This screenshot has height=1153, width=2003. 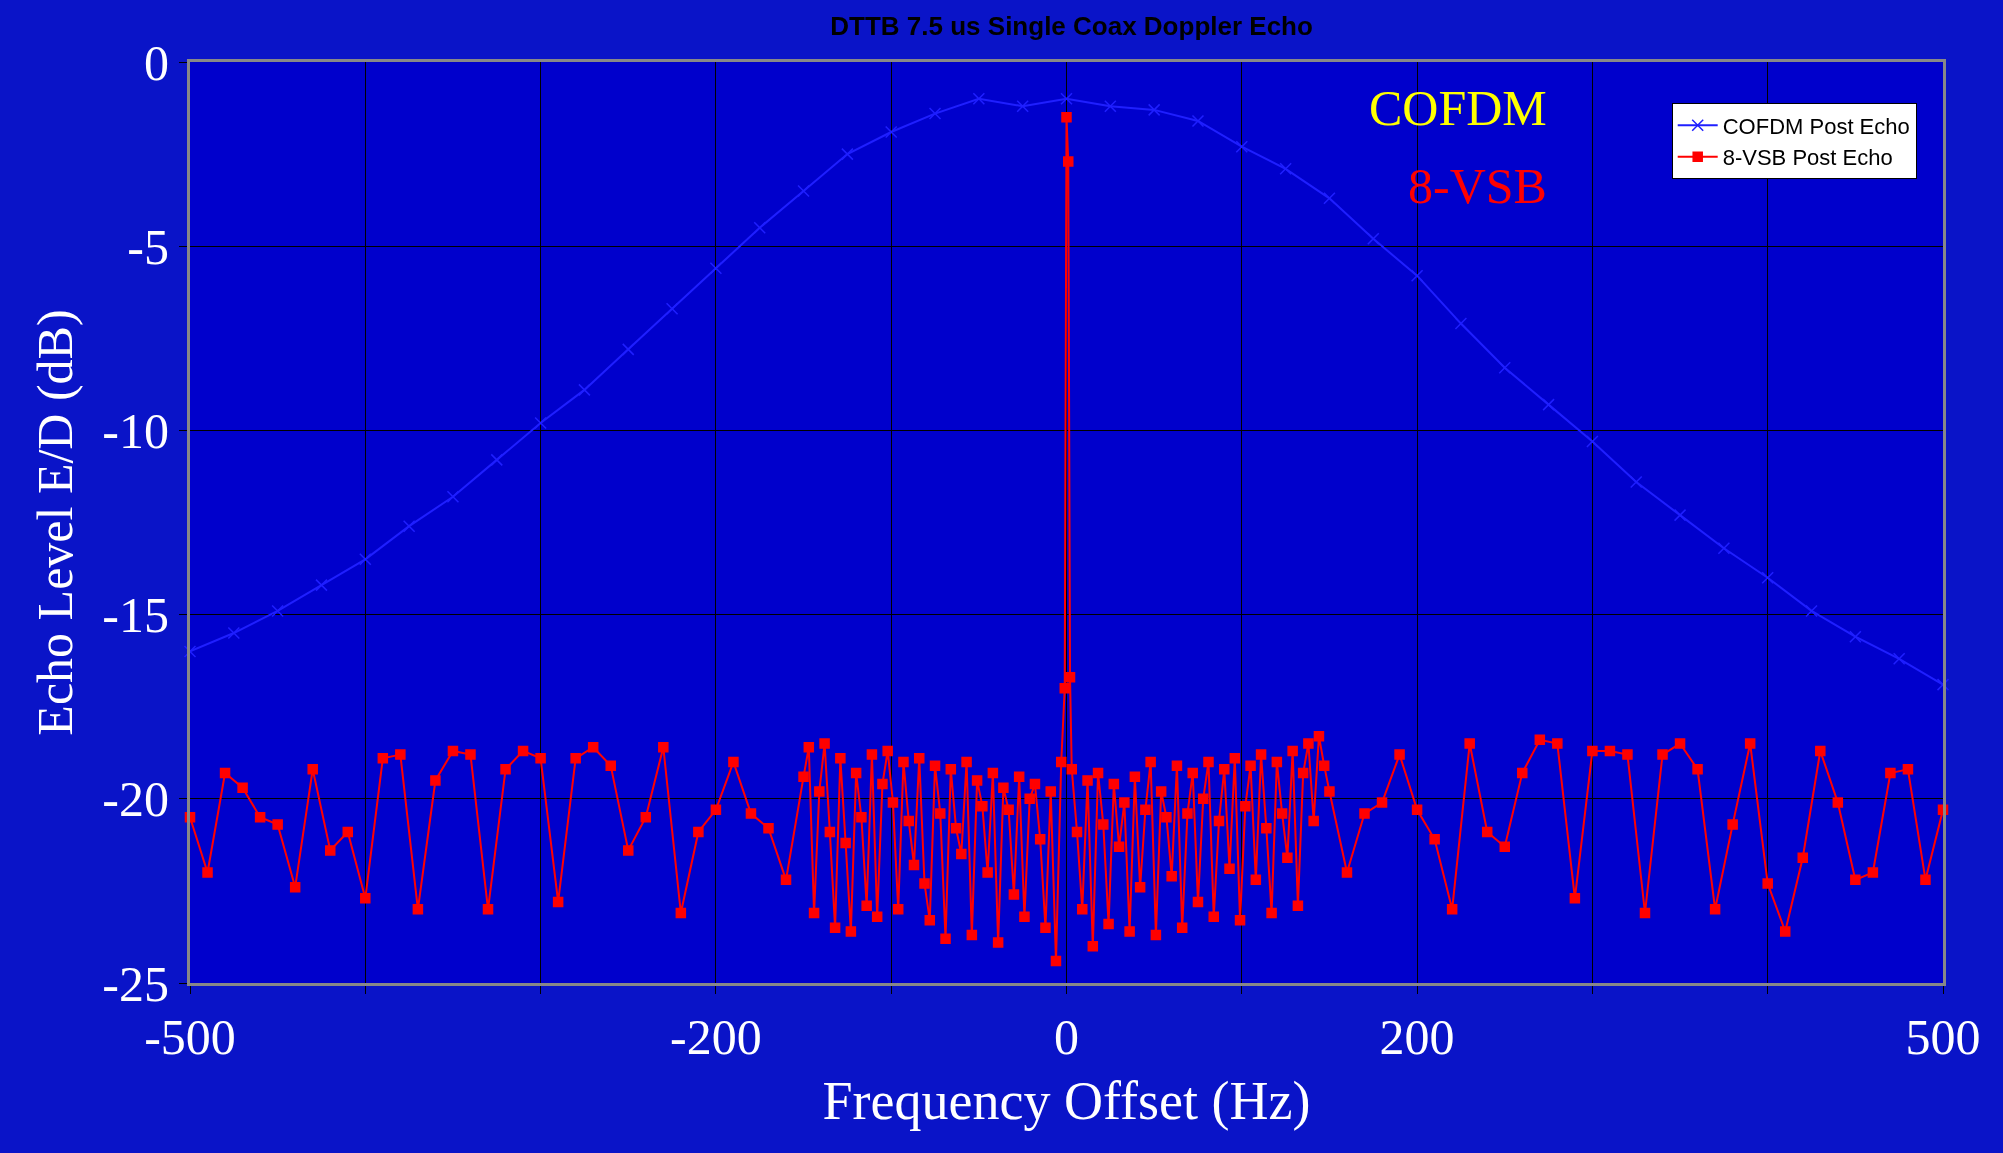 I want to click on x-tick-label: 200, so click(x=1417, y=1037).